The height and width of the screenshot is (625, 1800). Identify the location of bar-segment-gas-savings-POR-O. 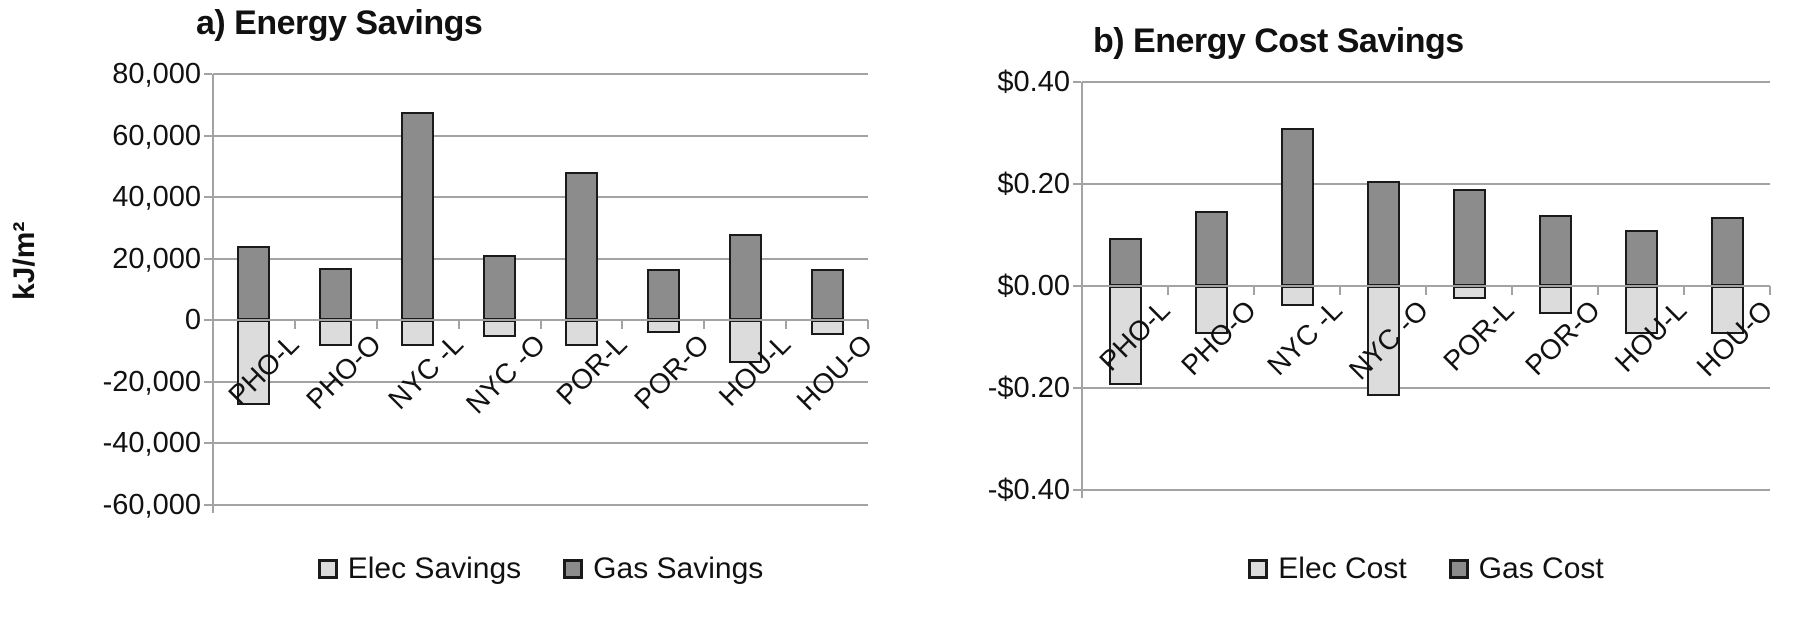
(663, 294).